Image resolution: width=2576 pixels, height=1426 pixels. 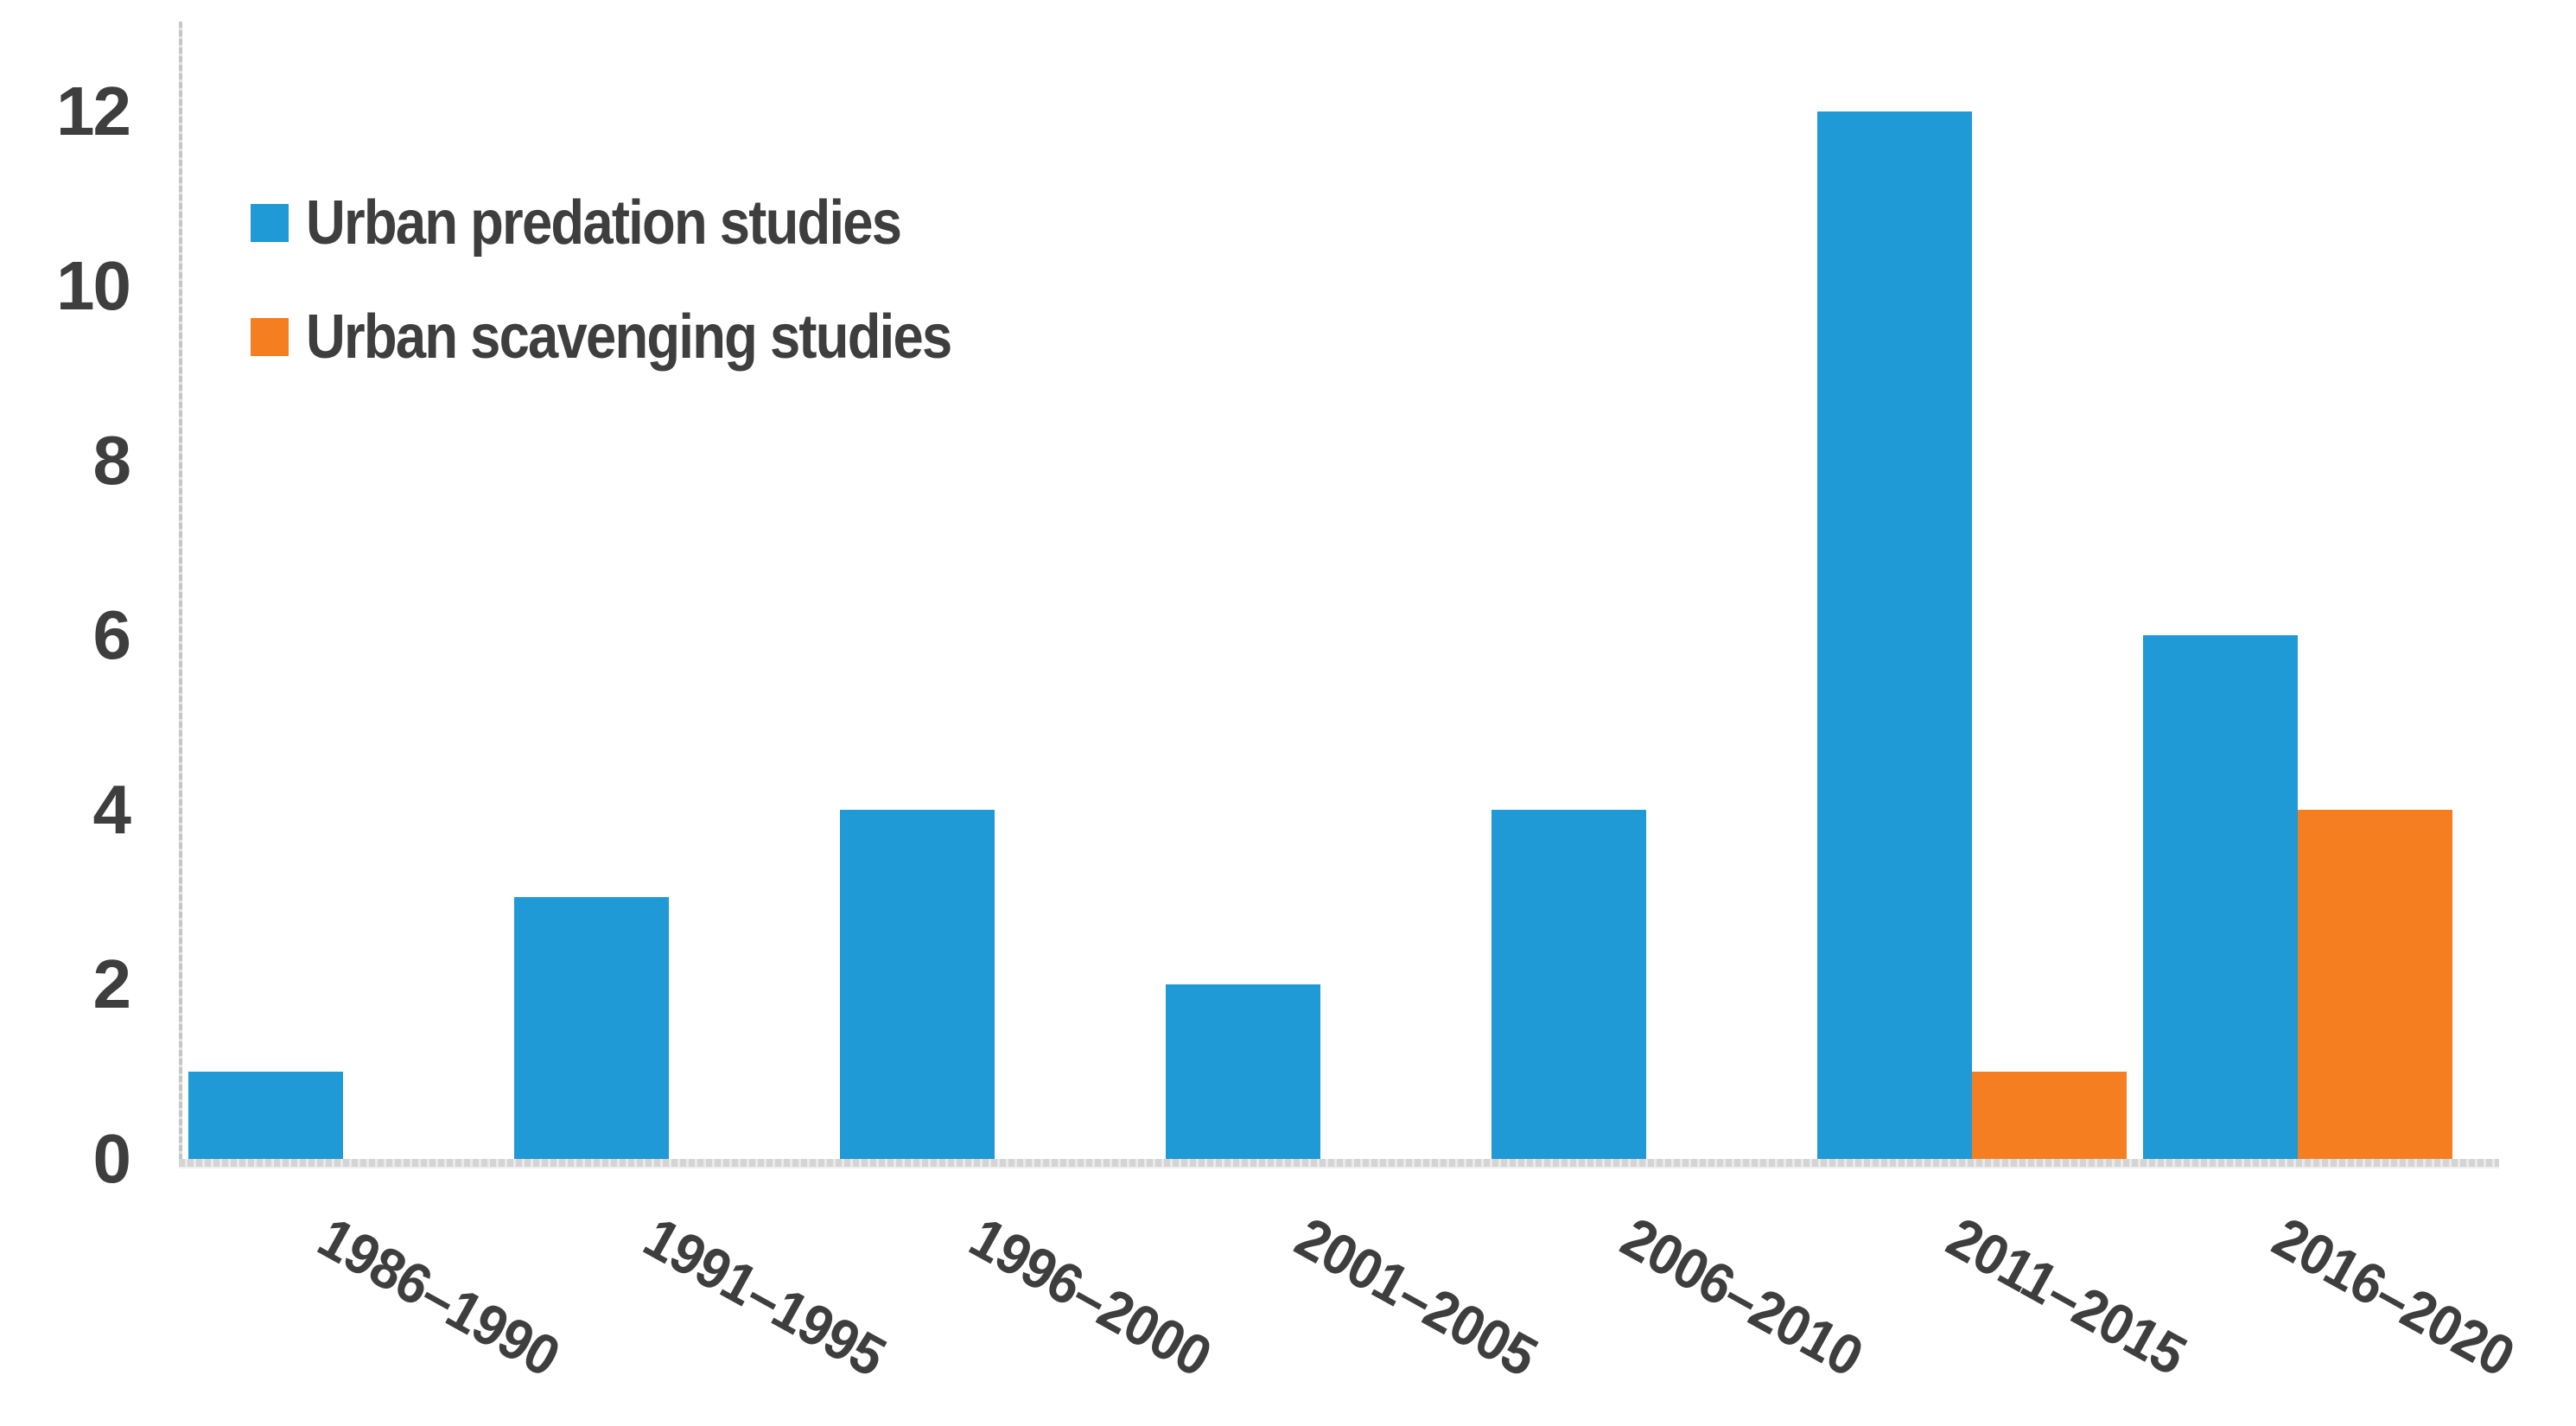 I want to click on x-tick-label: 1986–1990, so click(x=439, y=1296).